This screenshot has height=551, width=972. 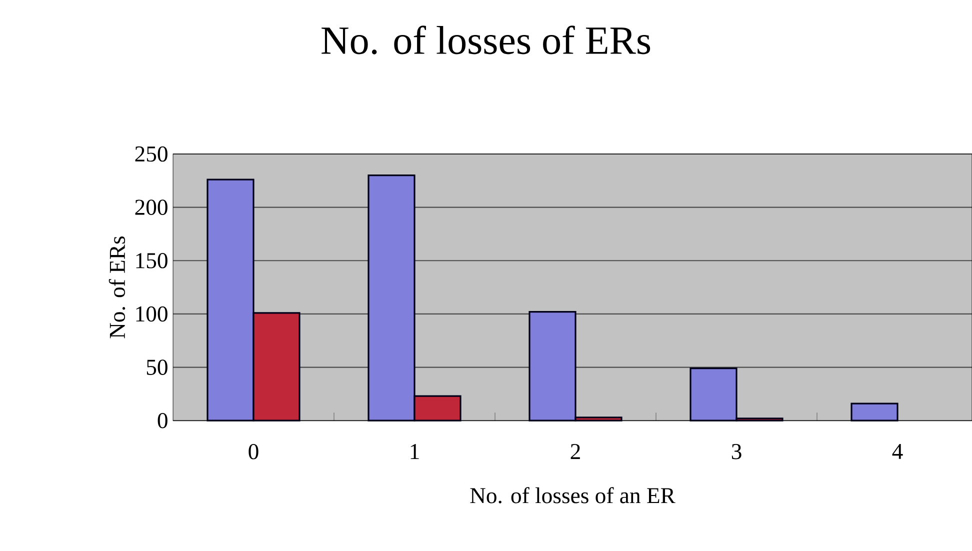 I want to click on x-axis-title: No. of losses of an ER, so click(x=573, y=495).